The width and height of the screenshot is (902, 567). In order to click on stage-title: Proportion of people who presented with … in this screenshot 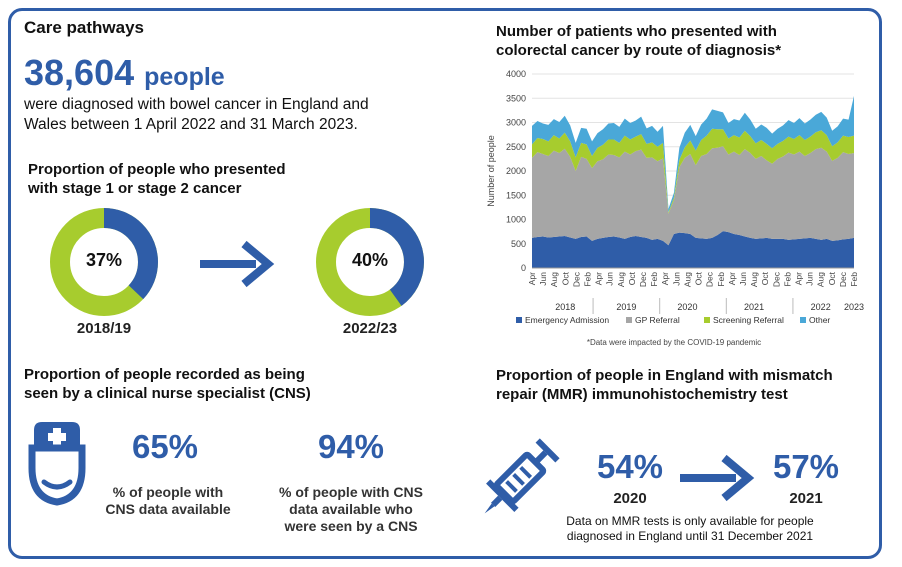, I will do `click(157, 179)`.